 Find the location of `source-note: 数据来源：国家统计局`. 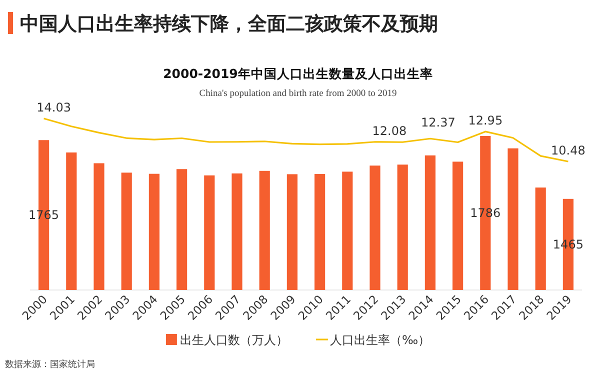

source-note: 数据来源：国家统计局 is located at coordinates (50, 364).